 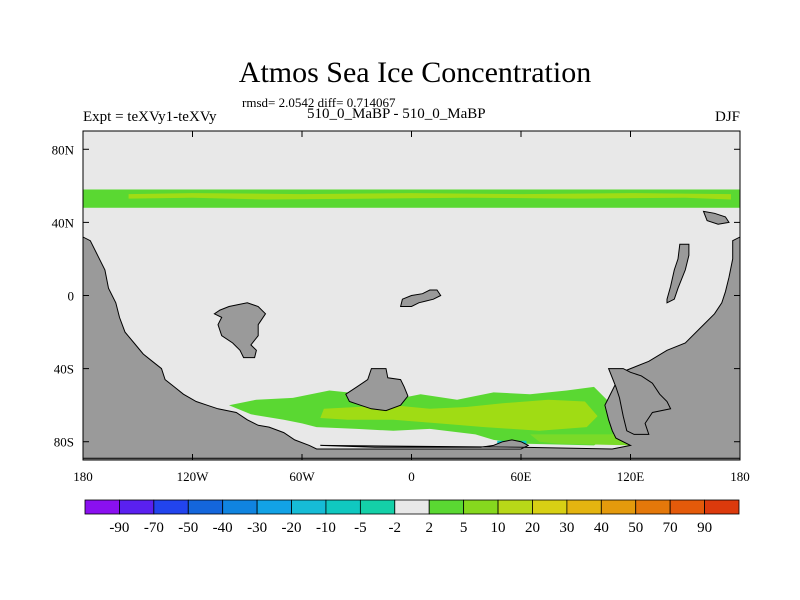 What do you see at coordinates (464, 528) in the screenshot?
I see `colorbar-label: 5` at bounding box center [464, 528].